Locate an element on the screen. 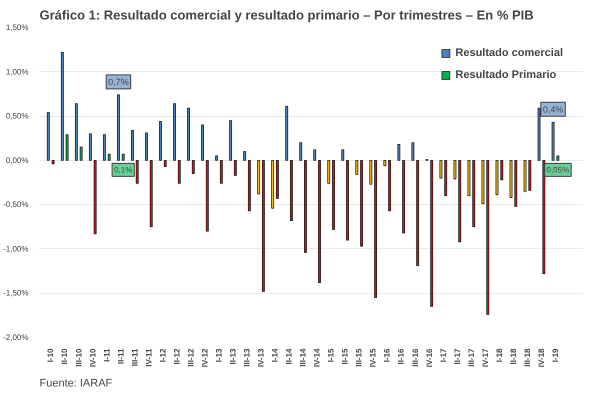  x-tick-label: III-16 is located at coordinates (415, 357).